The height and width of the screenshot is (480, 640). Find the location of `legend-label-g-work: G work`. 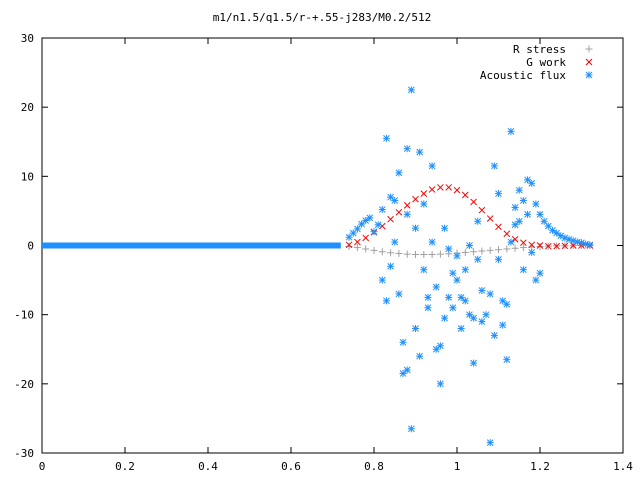

legend-label-g-work: G work is located at coordinates (546, 62).